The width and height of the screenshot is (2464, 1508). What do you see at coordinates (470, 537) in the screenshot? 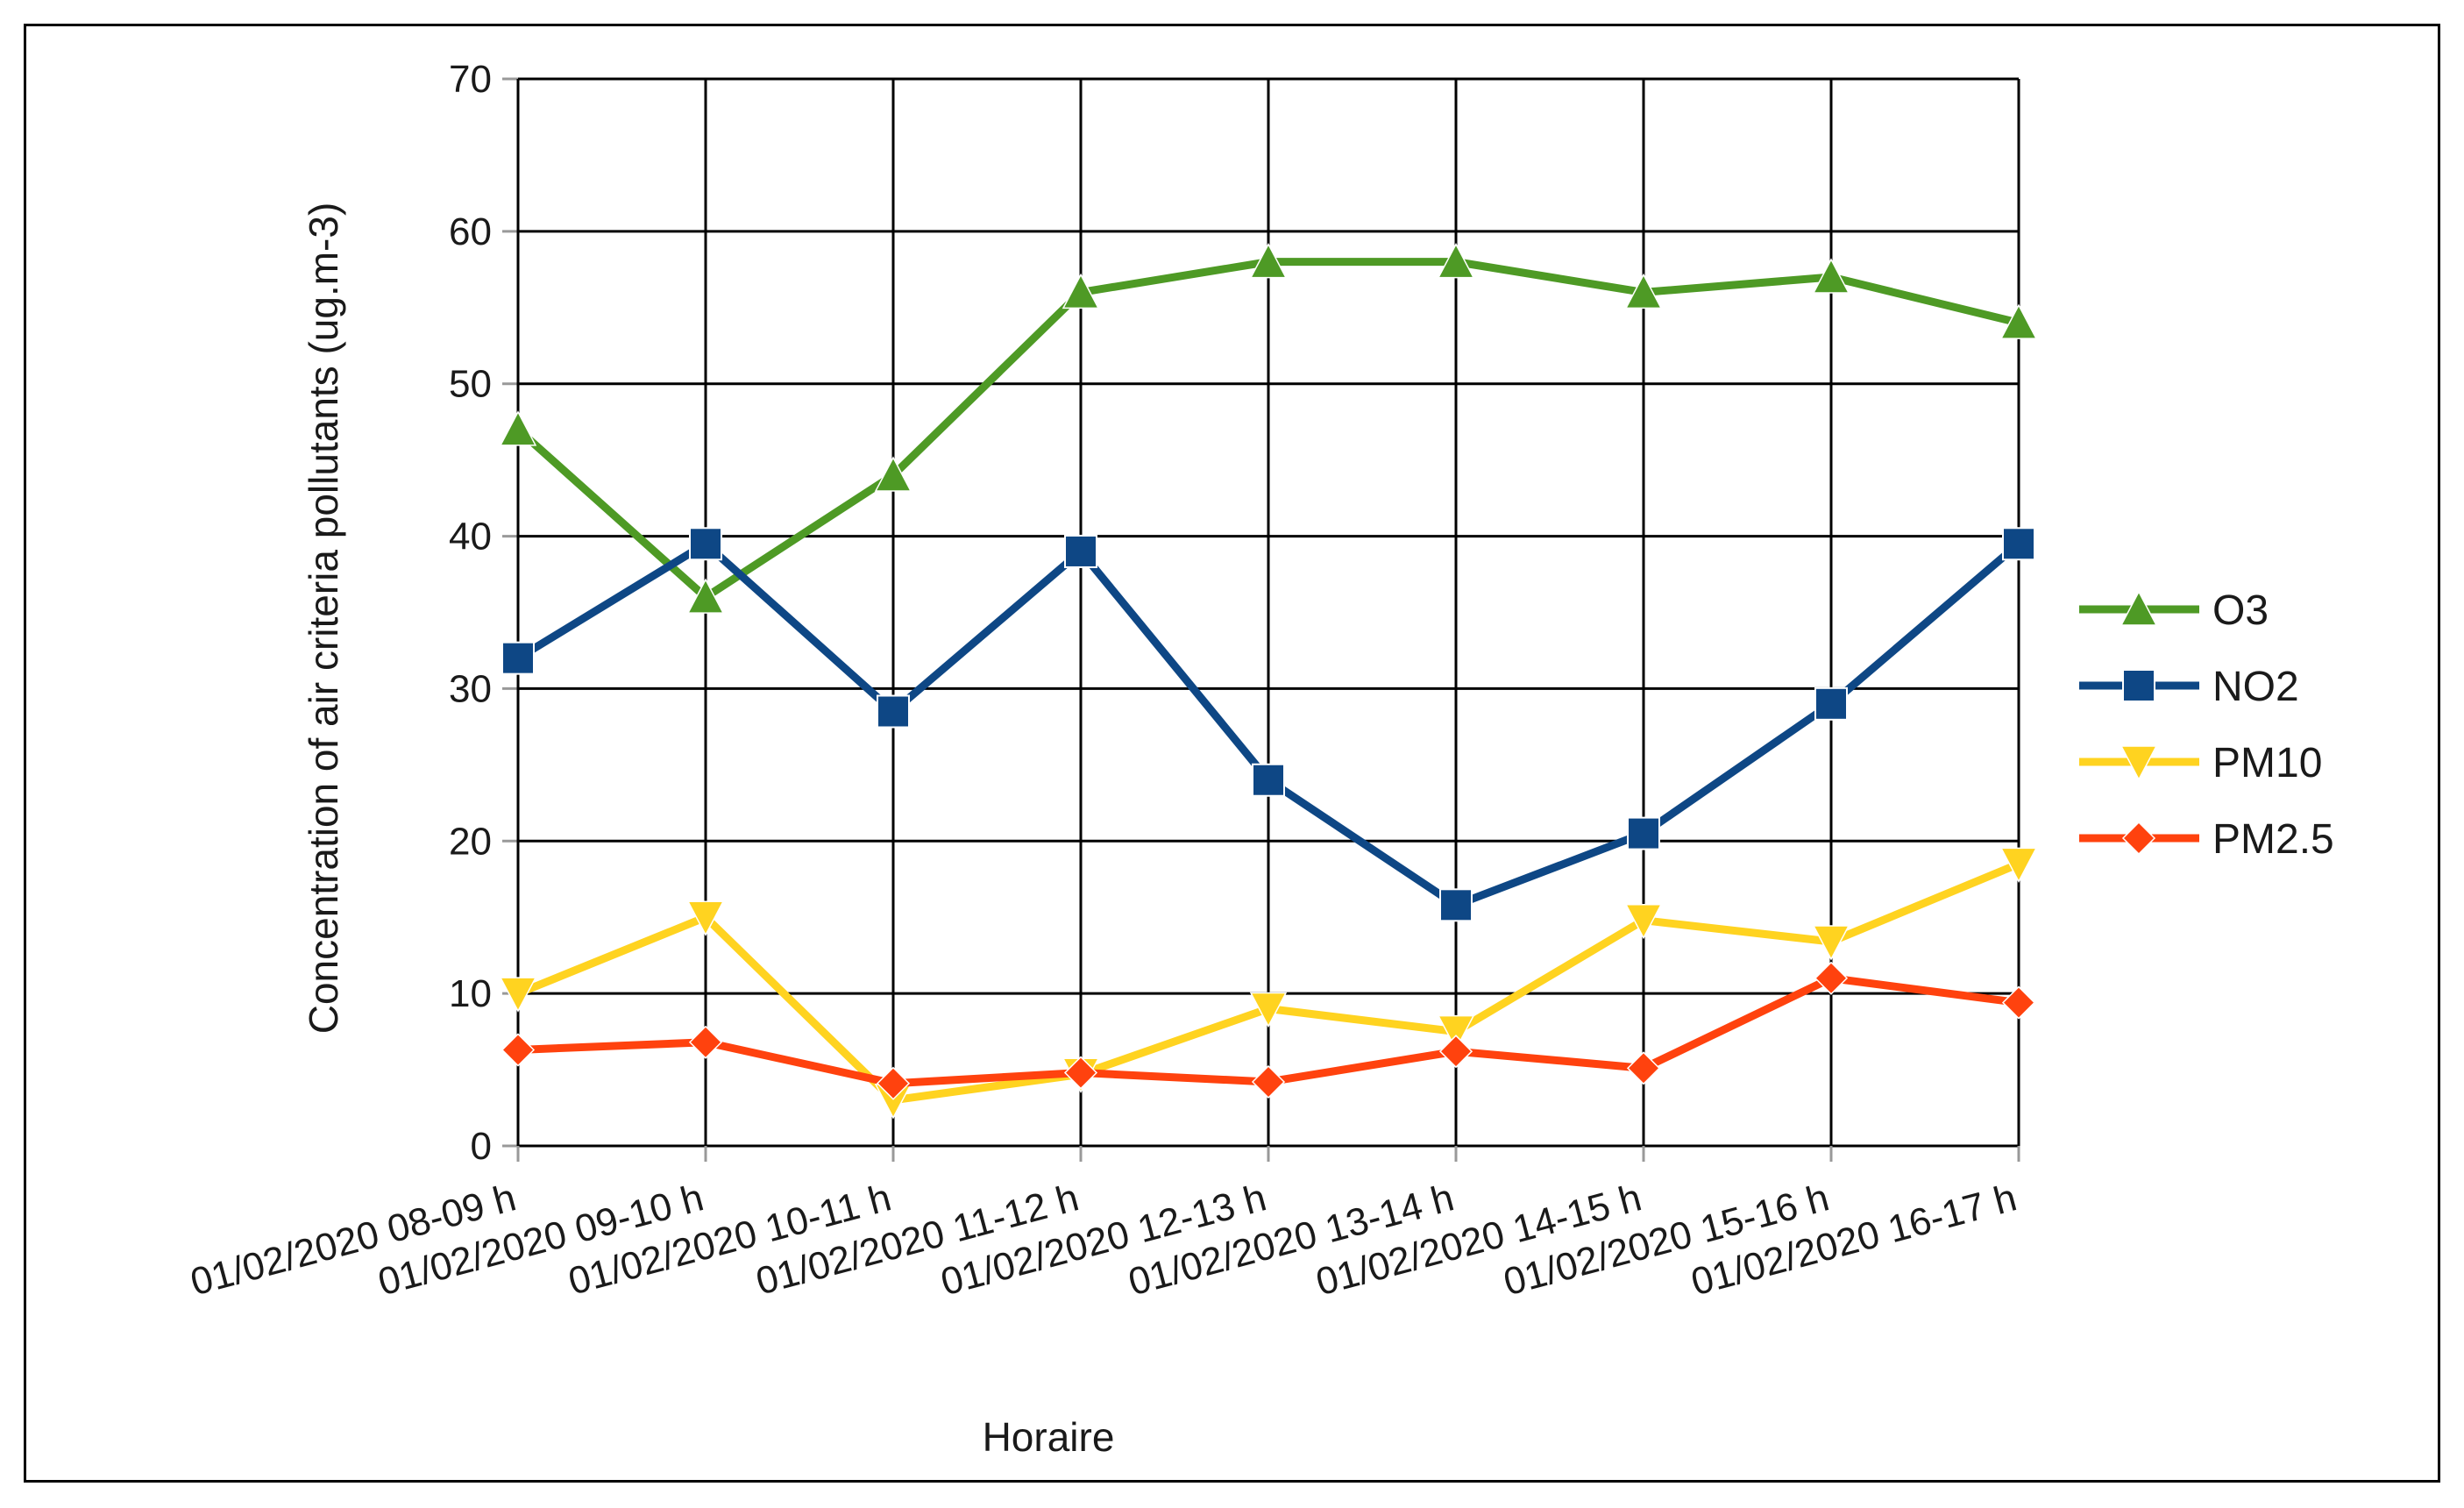
I see `y-tick-label: 40` at bounding box center [470, 537].